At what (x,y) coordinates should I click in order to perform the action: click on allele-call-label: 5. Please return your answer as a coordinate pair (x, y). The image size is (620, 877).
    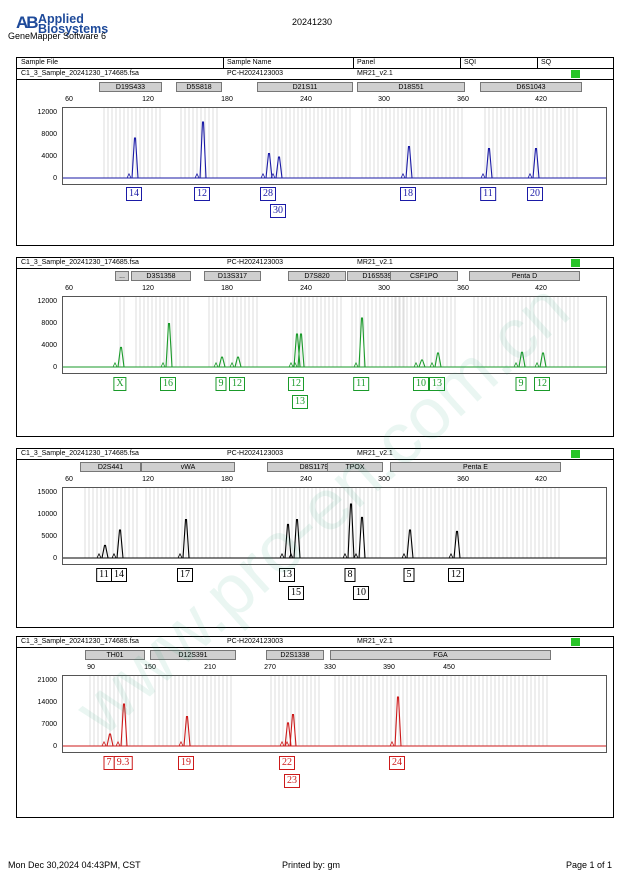
    Looking at the image, I should click on (409, 575).